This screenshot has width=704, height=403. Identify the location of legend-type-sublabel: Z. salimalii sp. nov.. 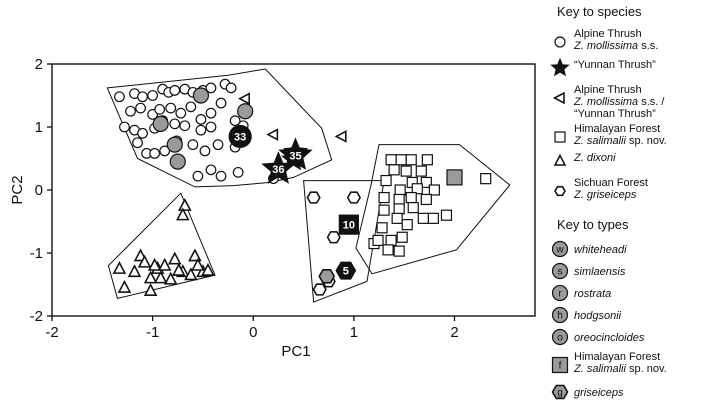
(620, 369).